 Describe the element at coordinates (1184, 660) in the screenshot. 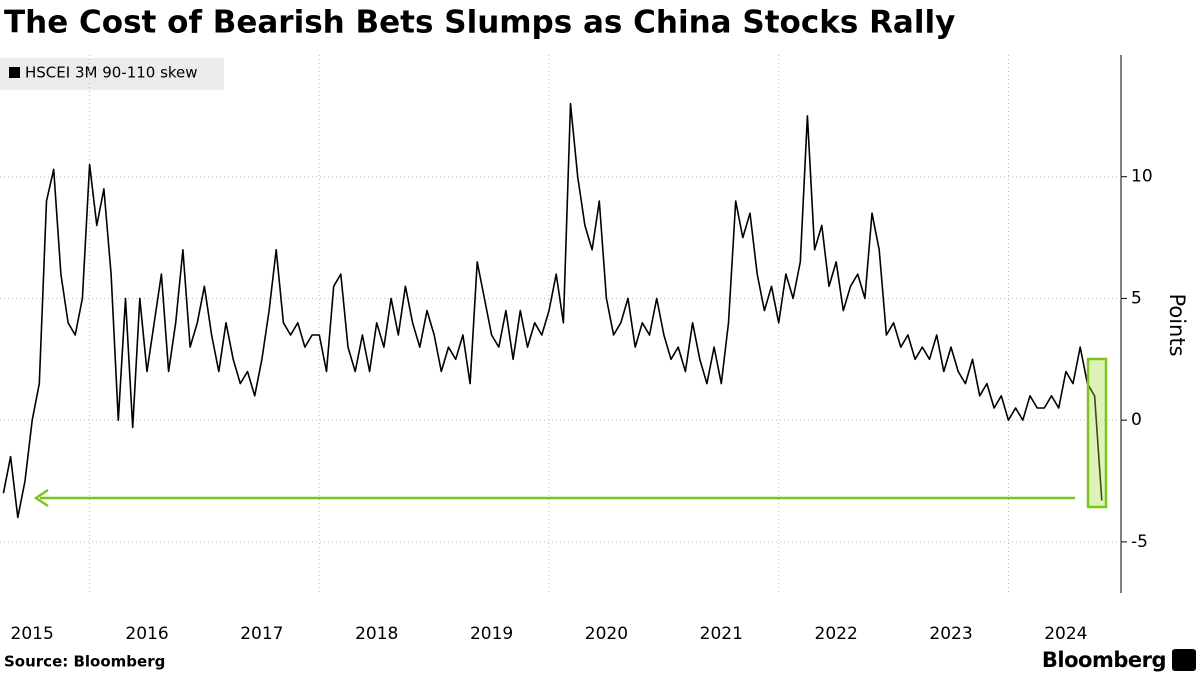

I see `brand-icon` at that location.